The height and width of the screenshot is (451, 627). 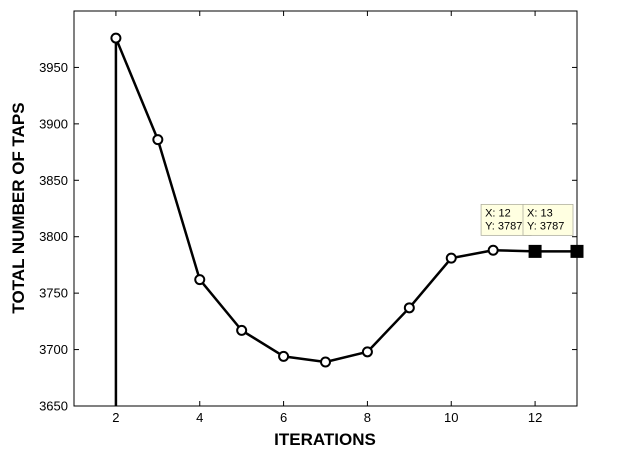 What do you see at coordinates (53, 293) in the screenshot?
I see `y-tick-label: 3750` at bounding box center [53, 293].